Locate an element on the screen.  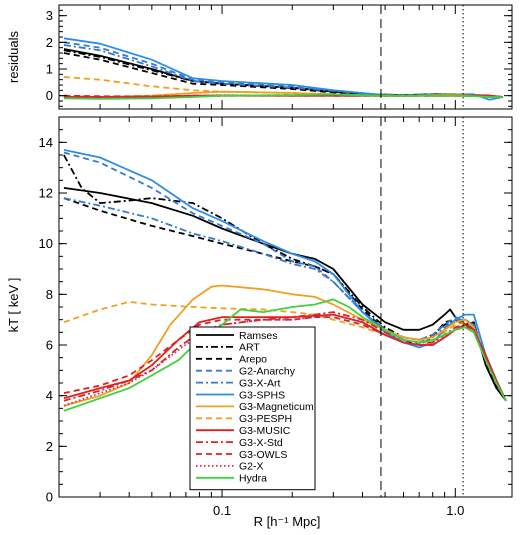
main-ytick-label: 2 is located at coordinates (49, 446).